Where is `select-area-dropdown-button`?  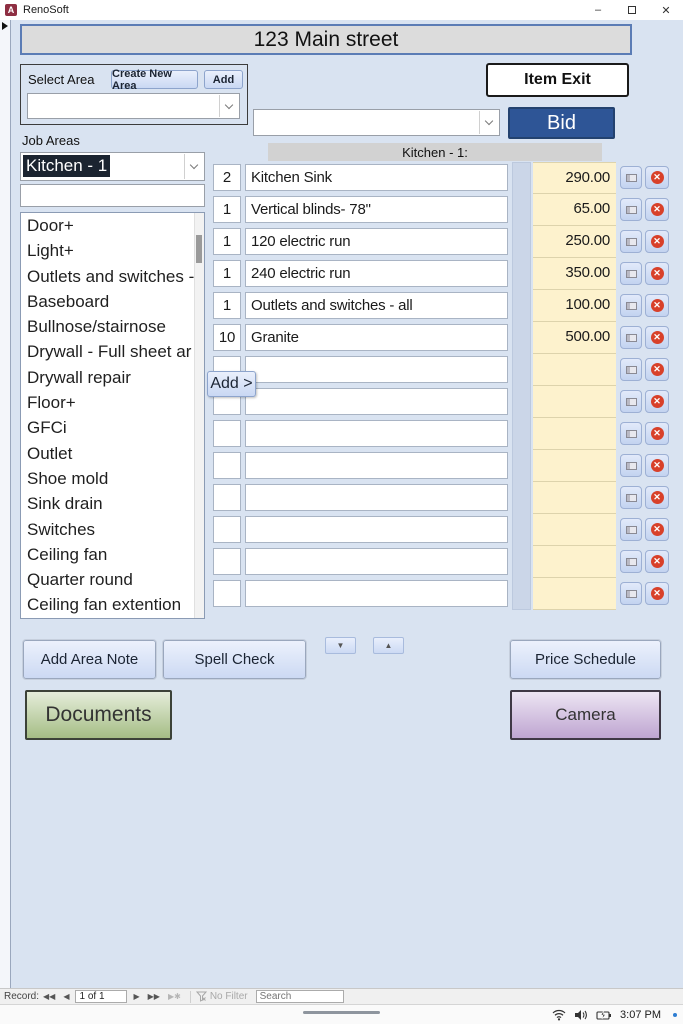 select-area-dropdown-button is located at coordinates (228, 106).